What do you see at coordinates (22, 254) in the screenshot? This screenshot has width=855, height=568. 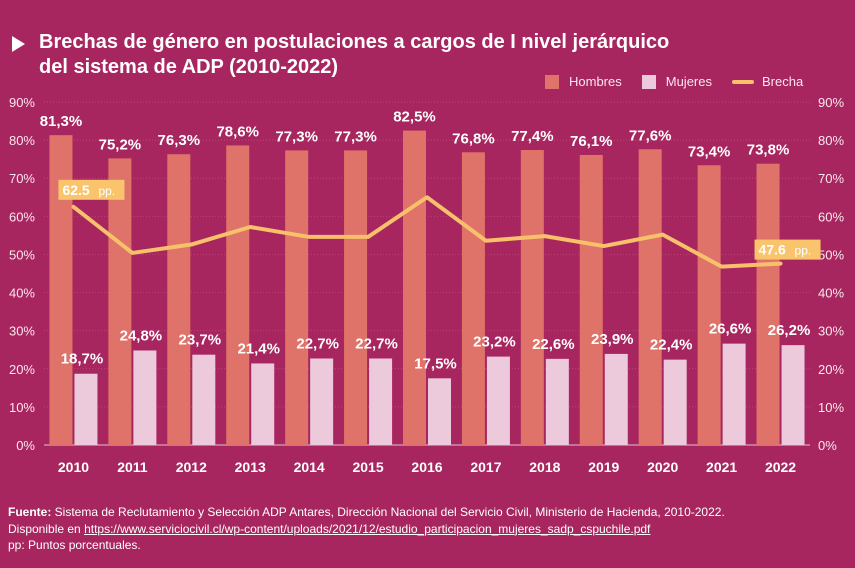 I see `y-tick-left: 50%` at bounding box center [22, 254].